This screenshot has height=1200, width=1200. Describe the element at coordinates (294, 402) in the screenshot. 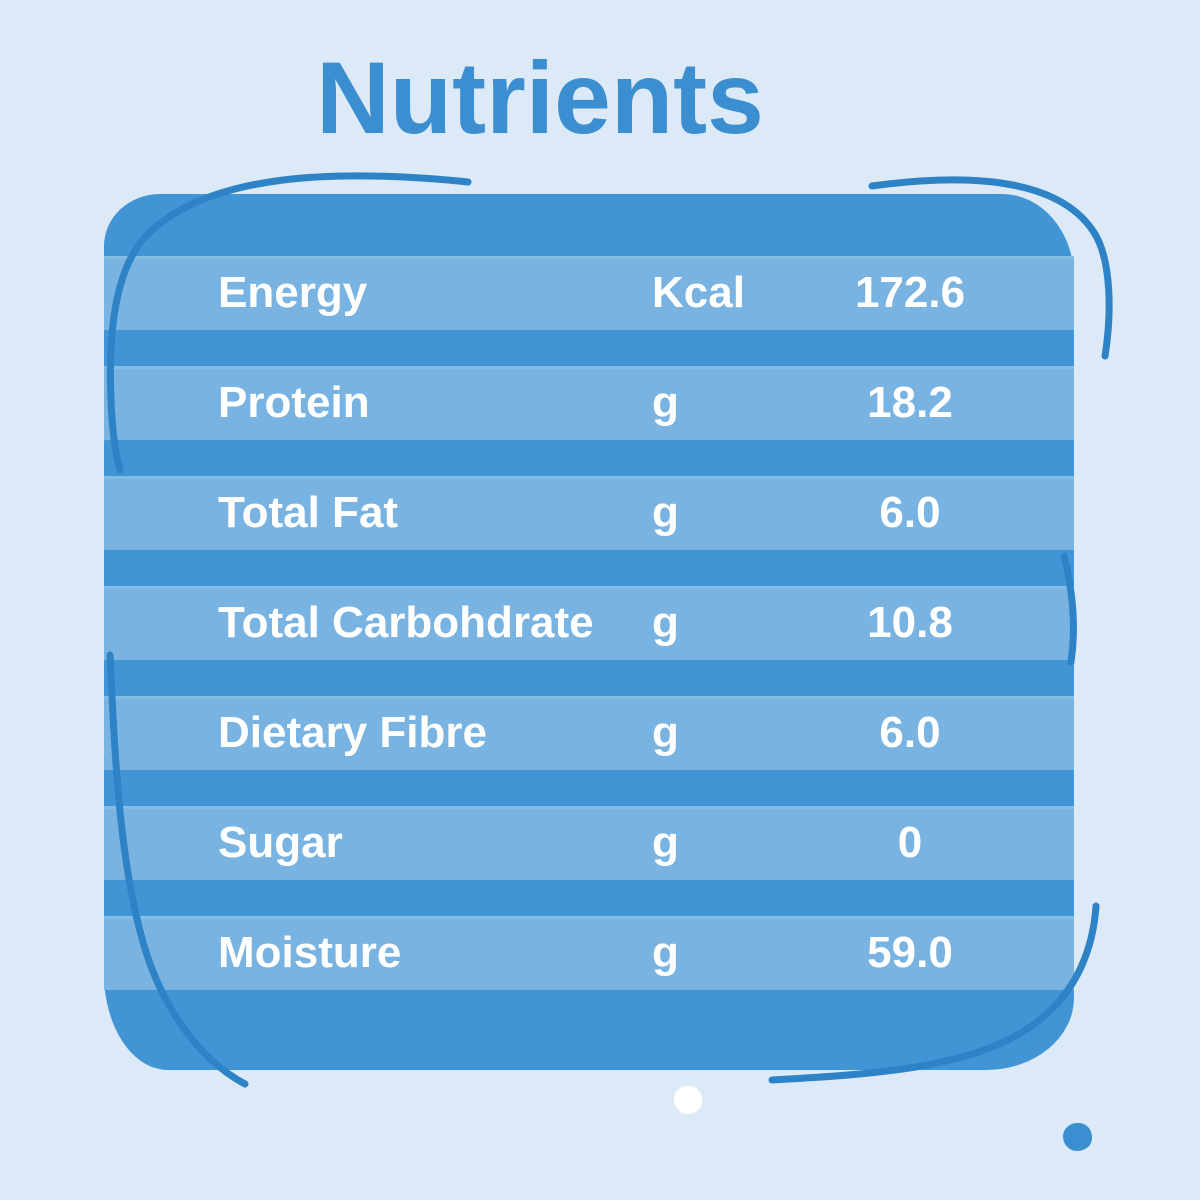

I see `row-label: Protein` at that location.